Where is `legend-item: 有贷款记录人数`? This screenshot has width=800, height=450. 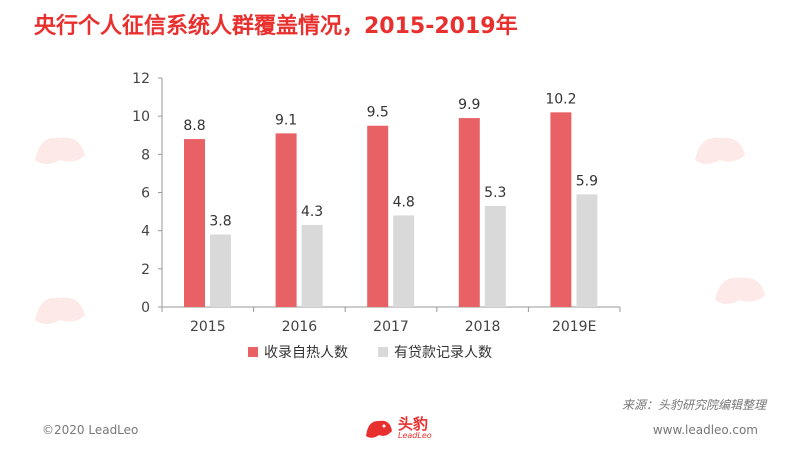 legend-item: 有贷款记录人数 is located at coordinates (435, 352).